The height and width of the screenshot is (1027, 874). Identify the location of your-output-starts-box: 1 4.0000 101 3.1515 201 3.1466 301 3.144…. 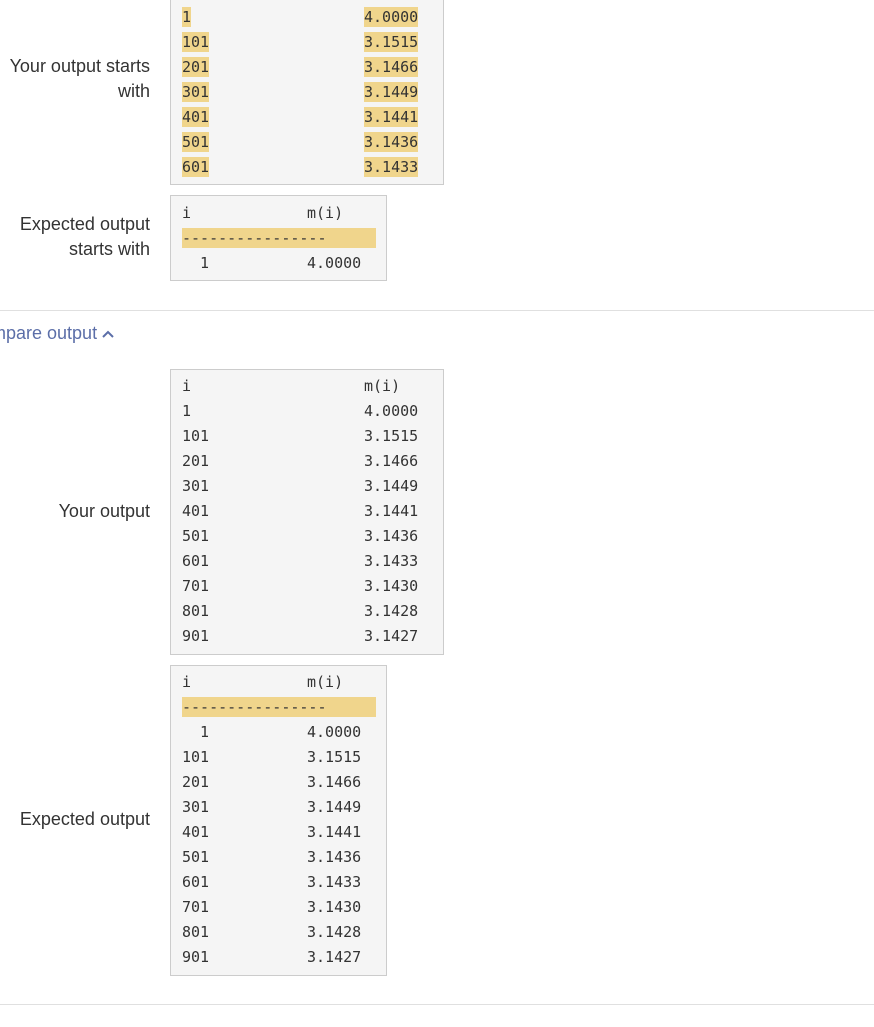
(307, 92).